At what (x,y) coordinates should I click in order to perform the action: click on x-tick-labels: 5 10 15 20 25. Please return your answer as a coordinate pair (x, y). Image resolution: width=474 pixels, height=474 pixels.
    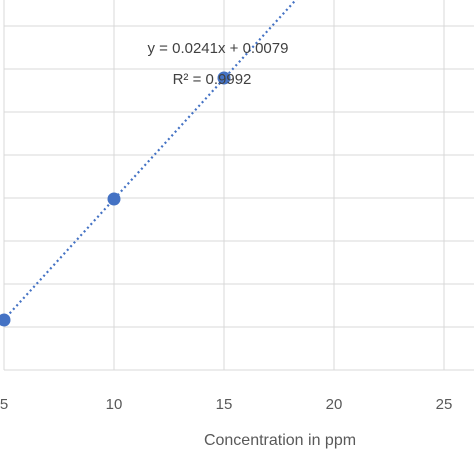
    Looking at the image, I should click on (226, 404).